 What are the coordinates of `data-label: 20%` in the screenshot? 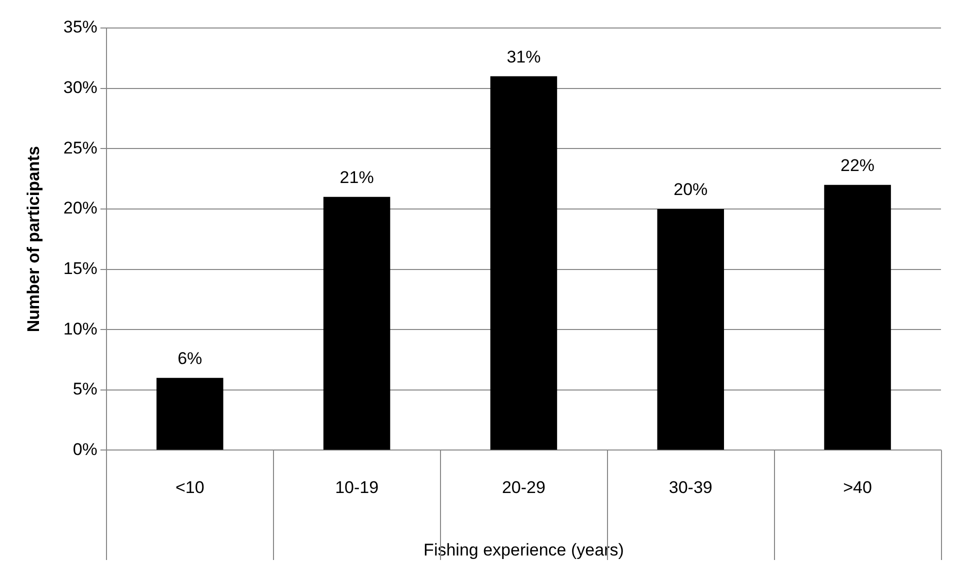 It's located at (691, 190).